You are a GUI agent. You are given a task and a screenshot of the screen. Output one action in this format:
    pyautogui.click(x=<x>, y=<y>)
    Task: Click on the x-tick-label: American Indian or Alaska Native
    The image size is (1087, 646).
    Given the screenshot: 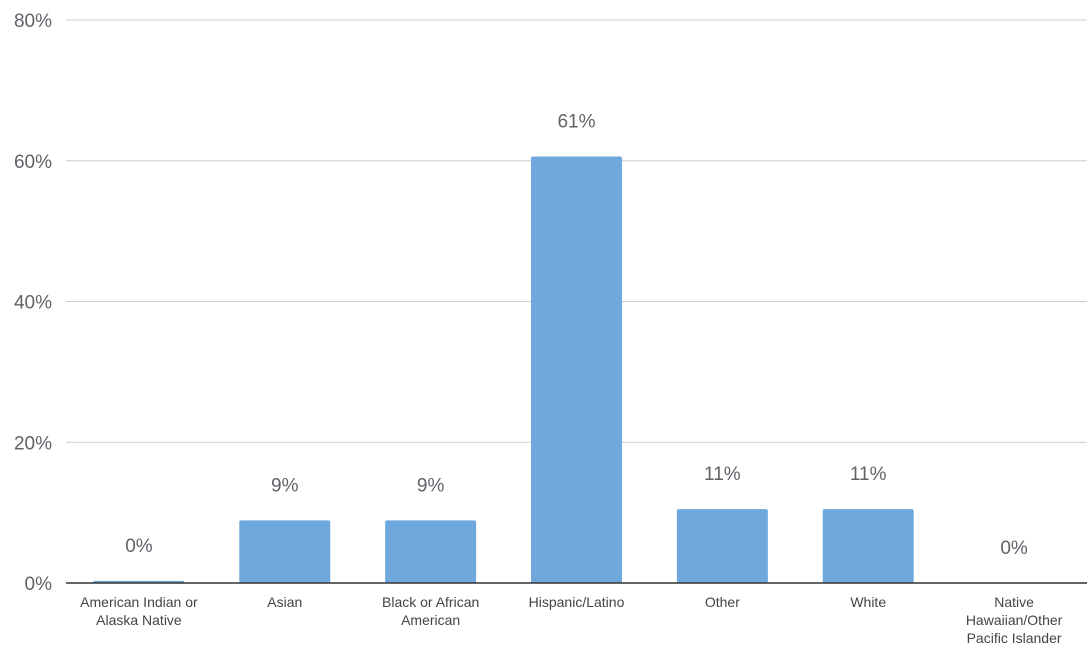 What is the action you would take?
    pyautogui.click(x=139, y=611)
    